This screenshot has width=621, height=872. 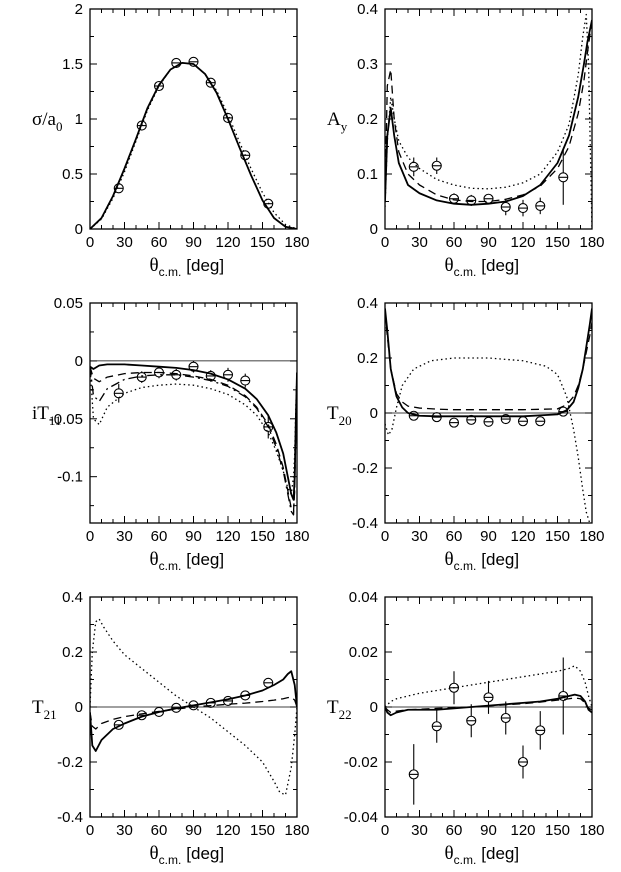 I want to click on y-tick-label-1p5: 1.5, so click(x=72, y=64).